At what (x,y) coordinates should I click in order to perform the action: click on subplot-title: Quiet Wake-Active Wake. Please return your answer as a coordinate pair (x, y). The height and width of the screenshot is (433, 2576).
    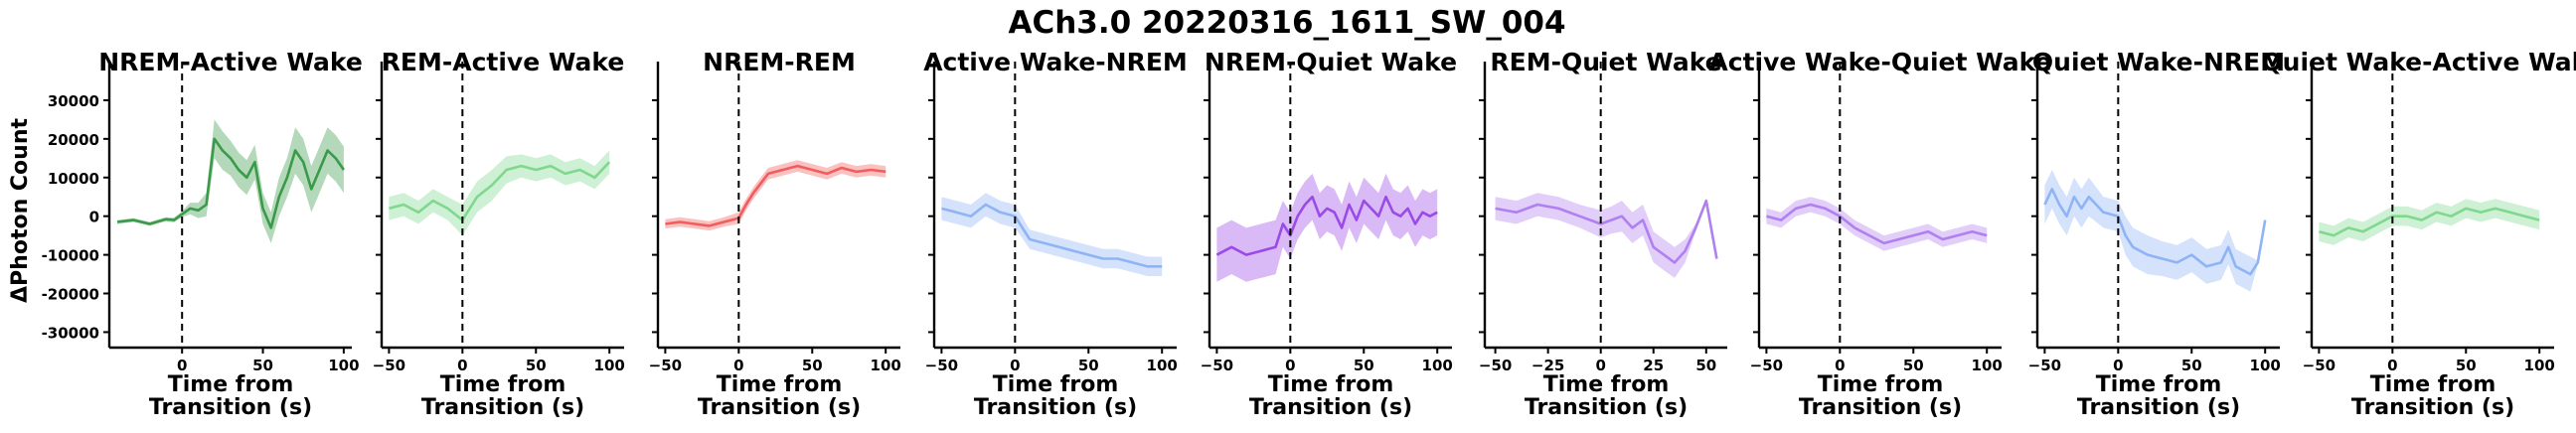
    Looking at the image, I should click on (2418, 62).